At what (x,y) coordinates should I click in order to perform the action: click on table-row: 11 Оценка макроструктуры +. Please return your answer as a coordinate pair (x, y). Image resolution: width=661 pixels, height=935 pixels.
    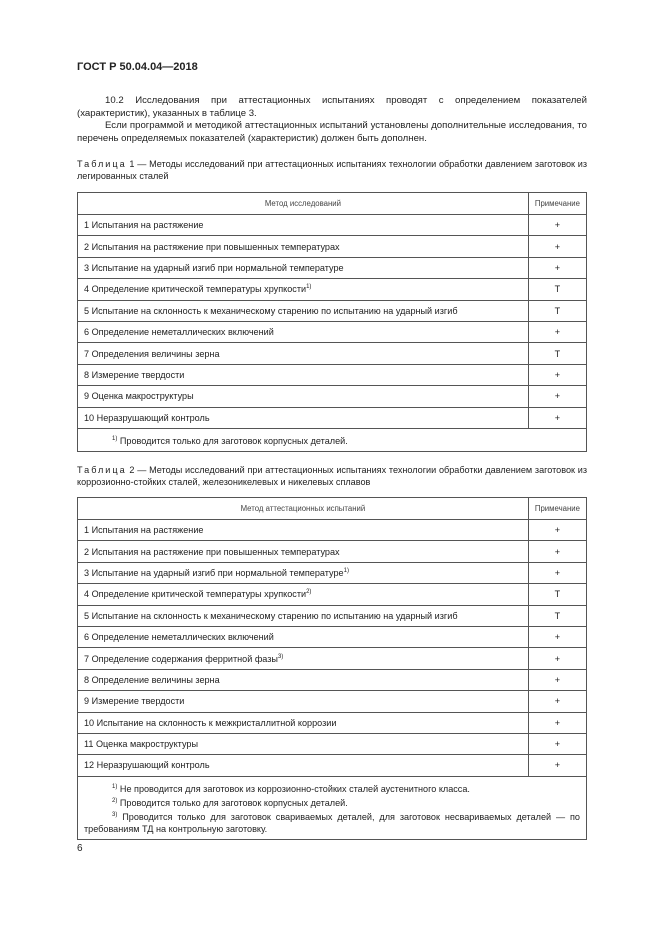
    Looking at the image, I should click on (332, 744).